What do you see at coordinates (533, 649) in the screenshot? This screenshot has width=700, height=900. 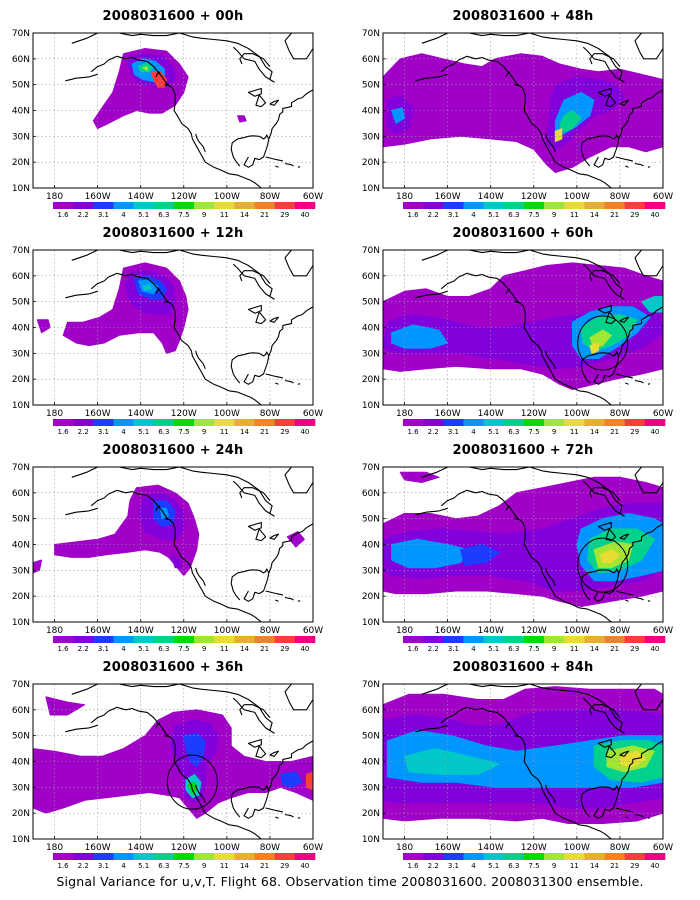 I see `colorbar-level-label: 7.5` at bounding box center [533, 649].